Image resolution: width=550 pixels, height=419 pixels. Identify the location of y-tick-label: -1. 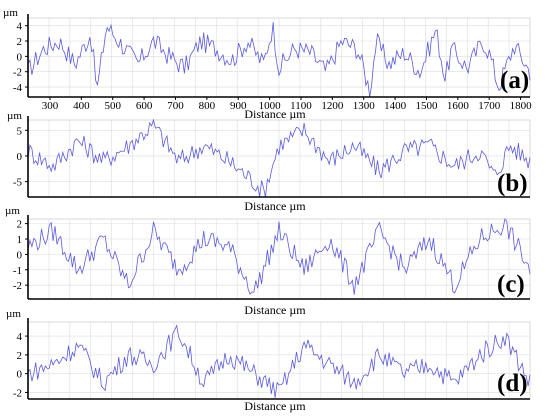
(17, 271).